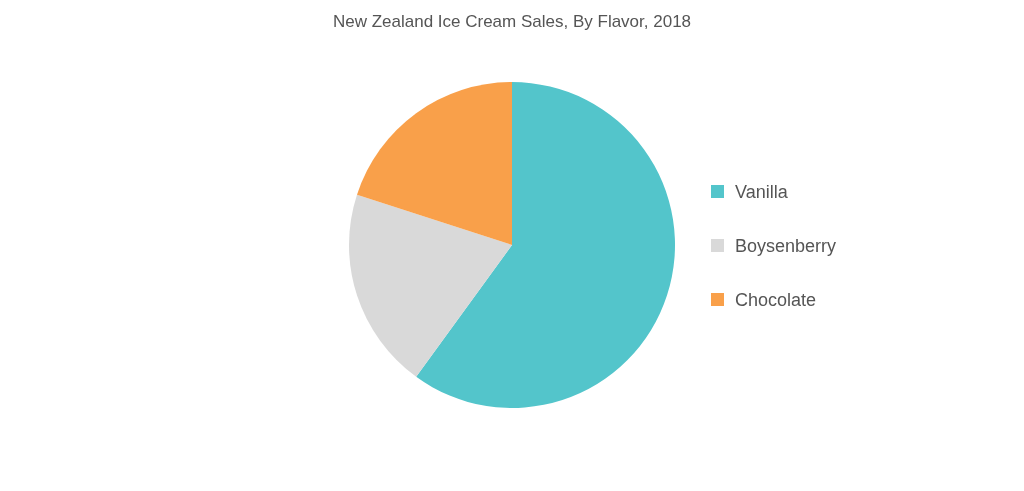 The image size is (1024, 491). What do you see at coordinates (786, 245) in the screenshot?
I see `legend-label: Boysenberry` at bounding box center [786, 245].